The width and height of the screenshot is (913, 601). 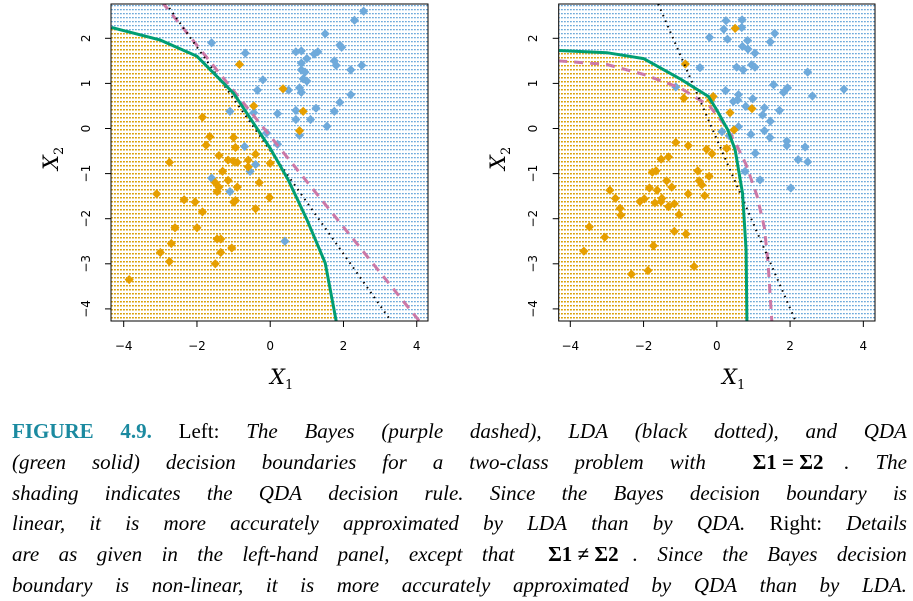 What do you see at coordinates (495, 554) in the screenshot?
I see `caption-text: that` at bounding box center [495, 554].